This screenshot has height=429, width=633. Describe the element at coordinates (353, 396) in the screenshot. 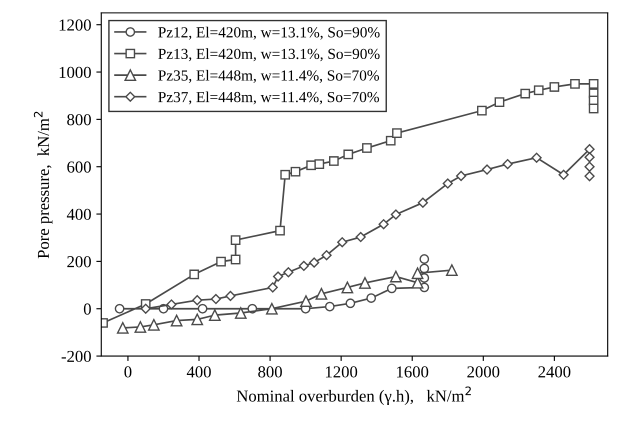

I see `x-axis-title: Nominal overburden (γ.h), kN/m$^{2}$` at that location.